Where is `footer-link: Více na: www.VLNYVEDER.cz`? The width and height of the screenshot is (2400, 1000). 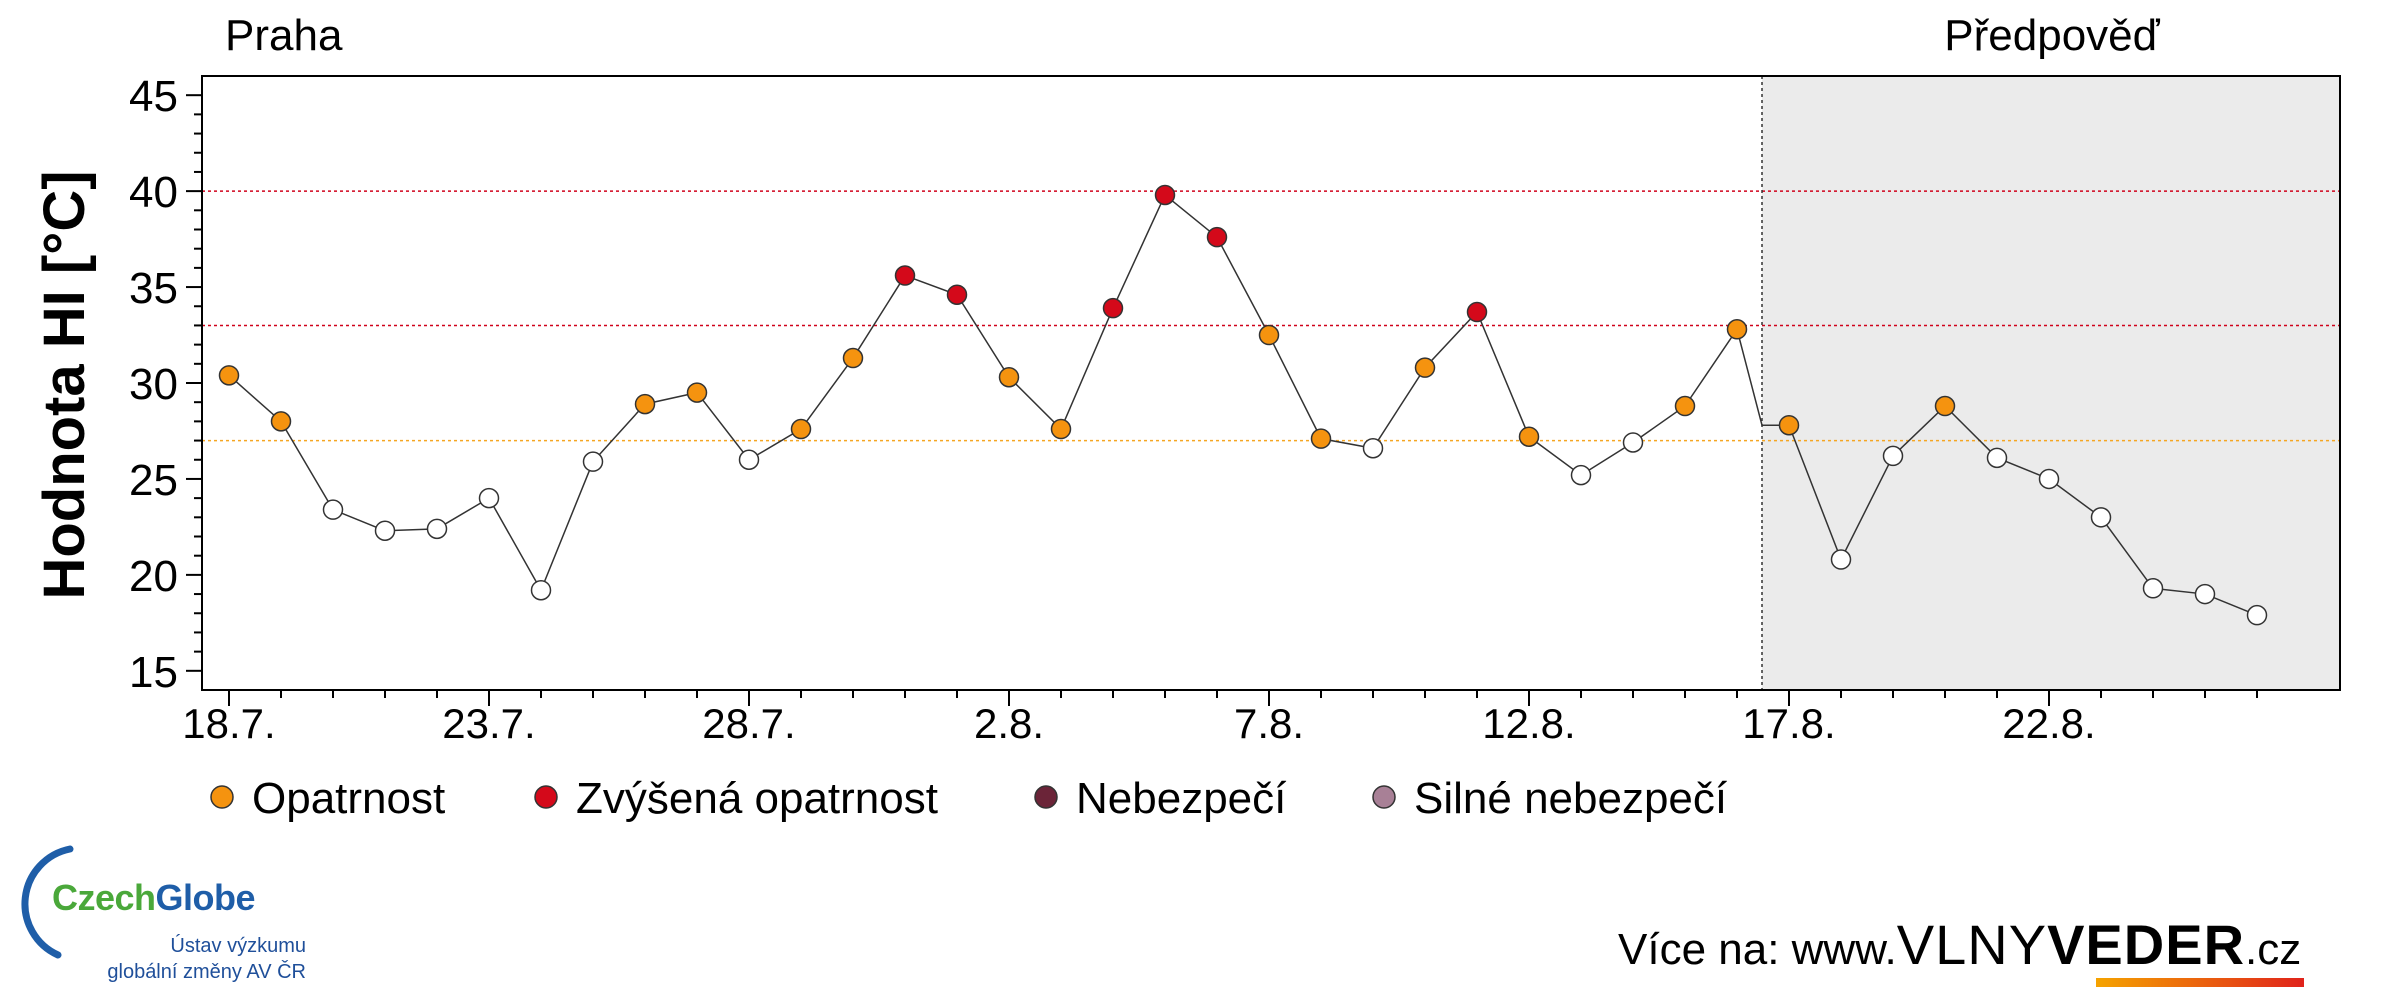 footer-link: Více na: www.VLNYVEDER.cz is located at coordinates (1961, 949).